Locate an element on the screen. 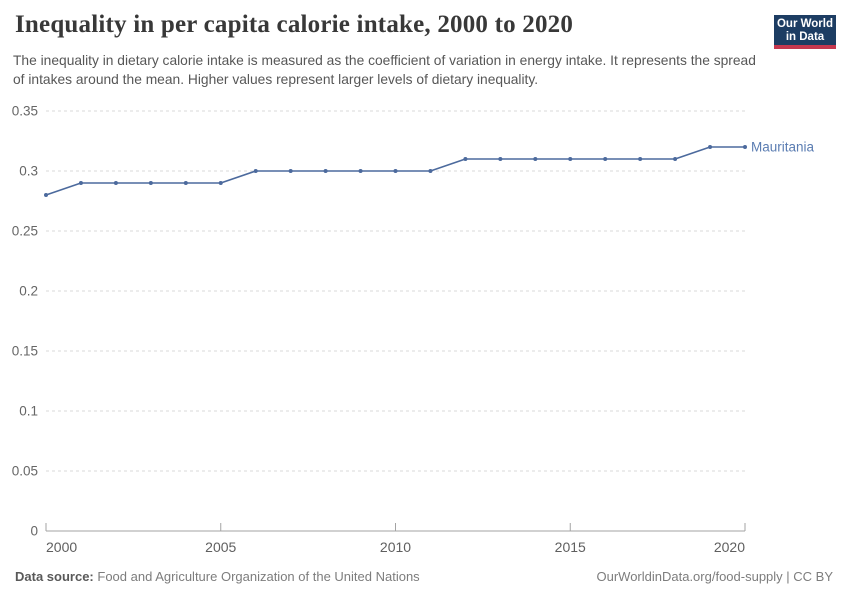 The height and width of the screenshot is (600, 850). owid-logo-line2: in Data is located at coordinates (805, 37).